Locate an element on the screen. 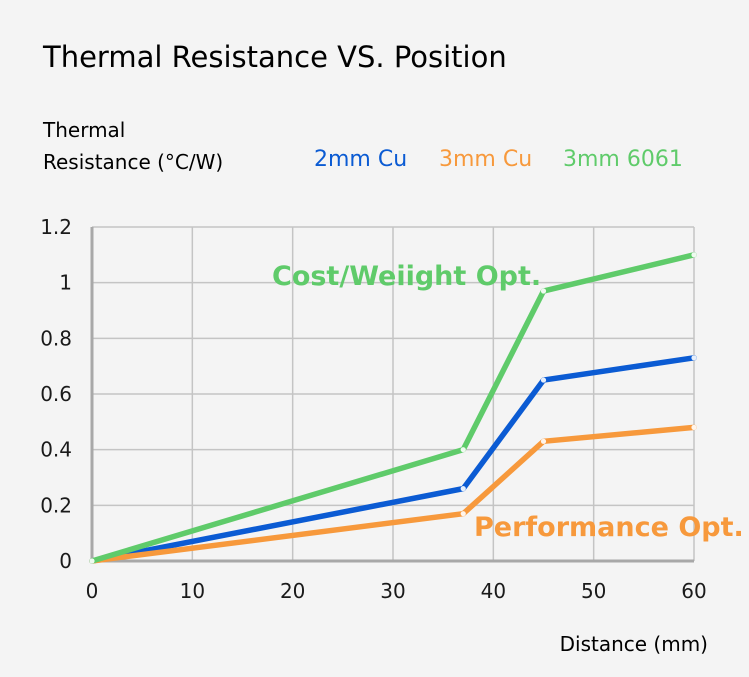 The width and height of the screenshot is (749, 677). y-tick-label: 0.2 is located at coordinates (56, 505).